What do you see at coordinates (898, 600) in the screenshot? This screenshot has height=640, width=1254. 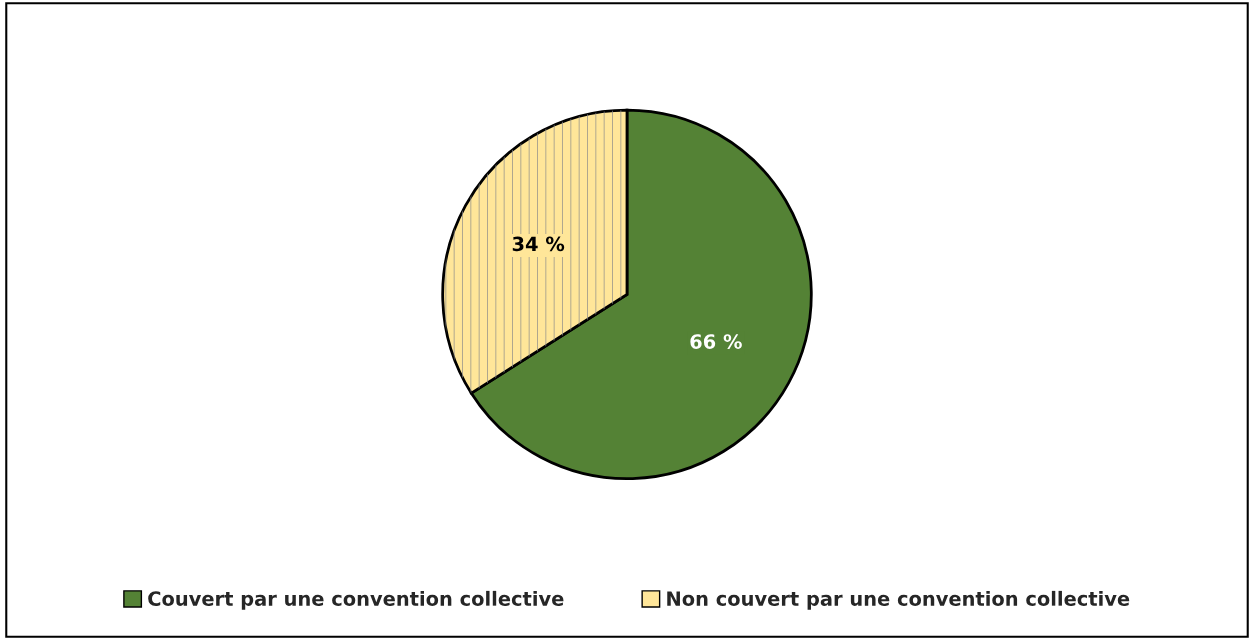 I see `legend-label: Non couvert par une convention collective` at bounding box center [898, 600].